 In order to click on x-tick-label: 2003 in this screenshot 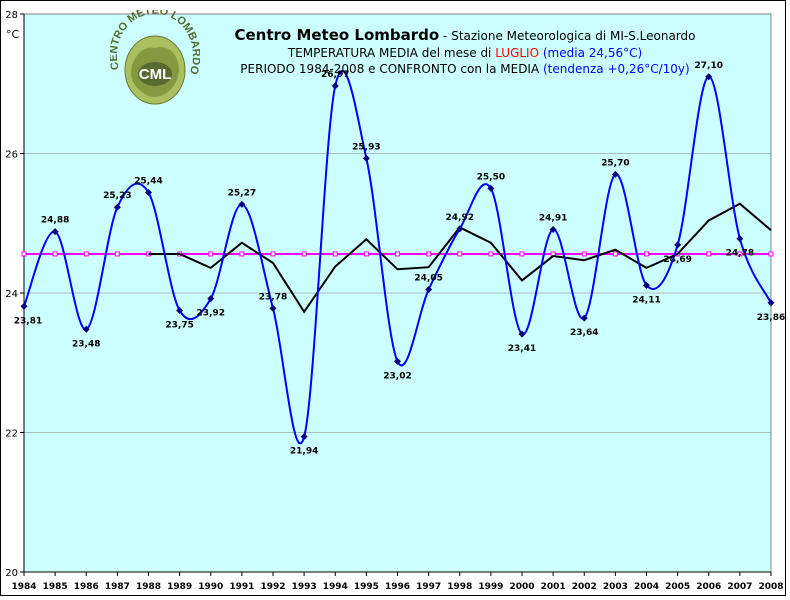, I will do `click(615, 587)`.